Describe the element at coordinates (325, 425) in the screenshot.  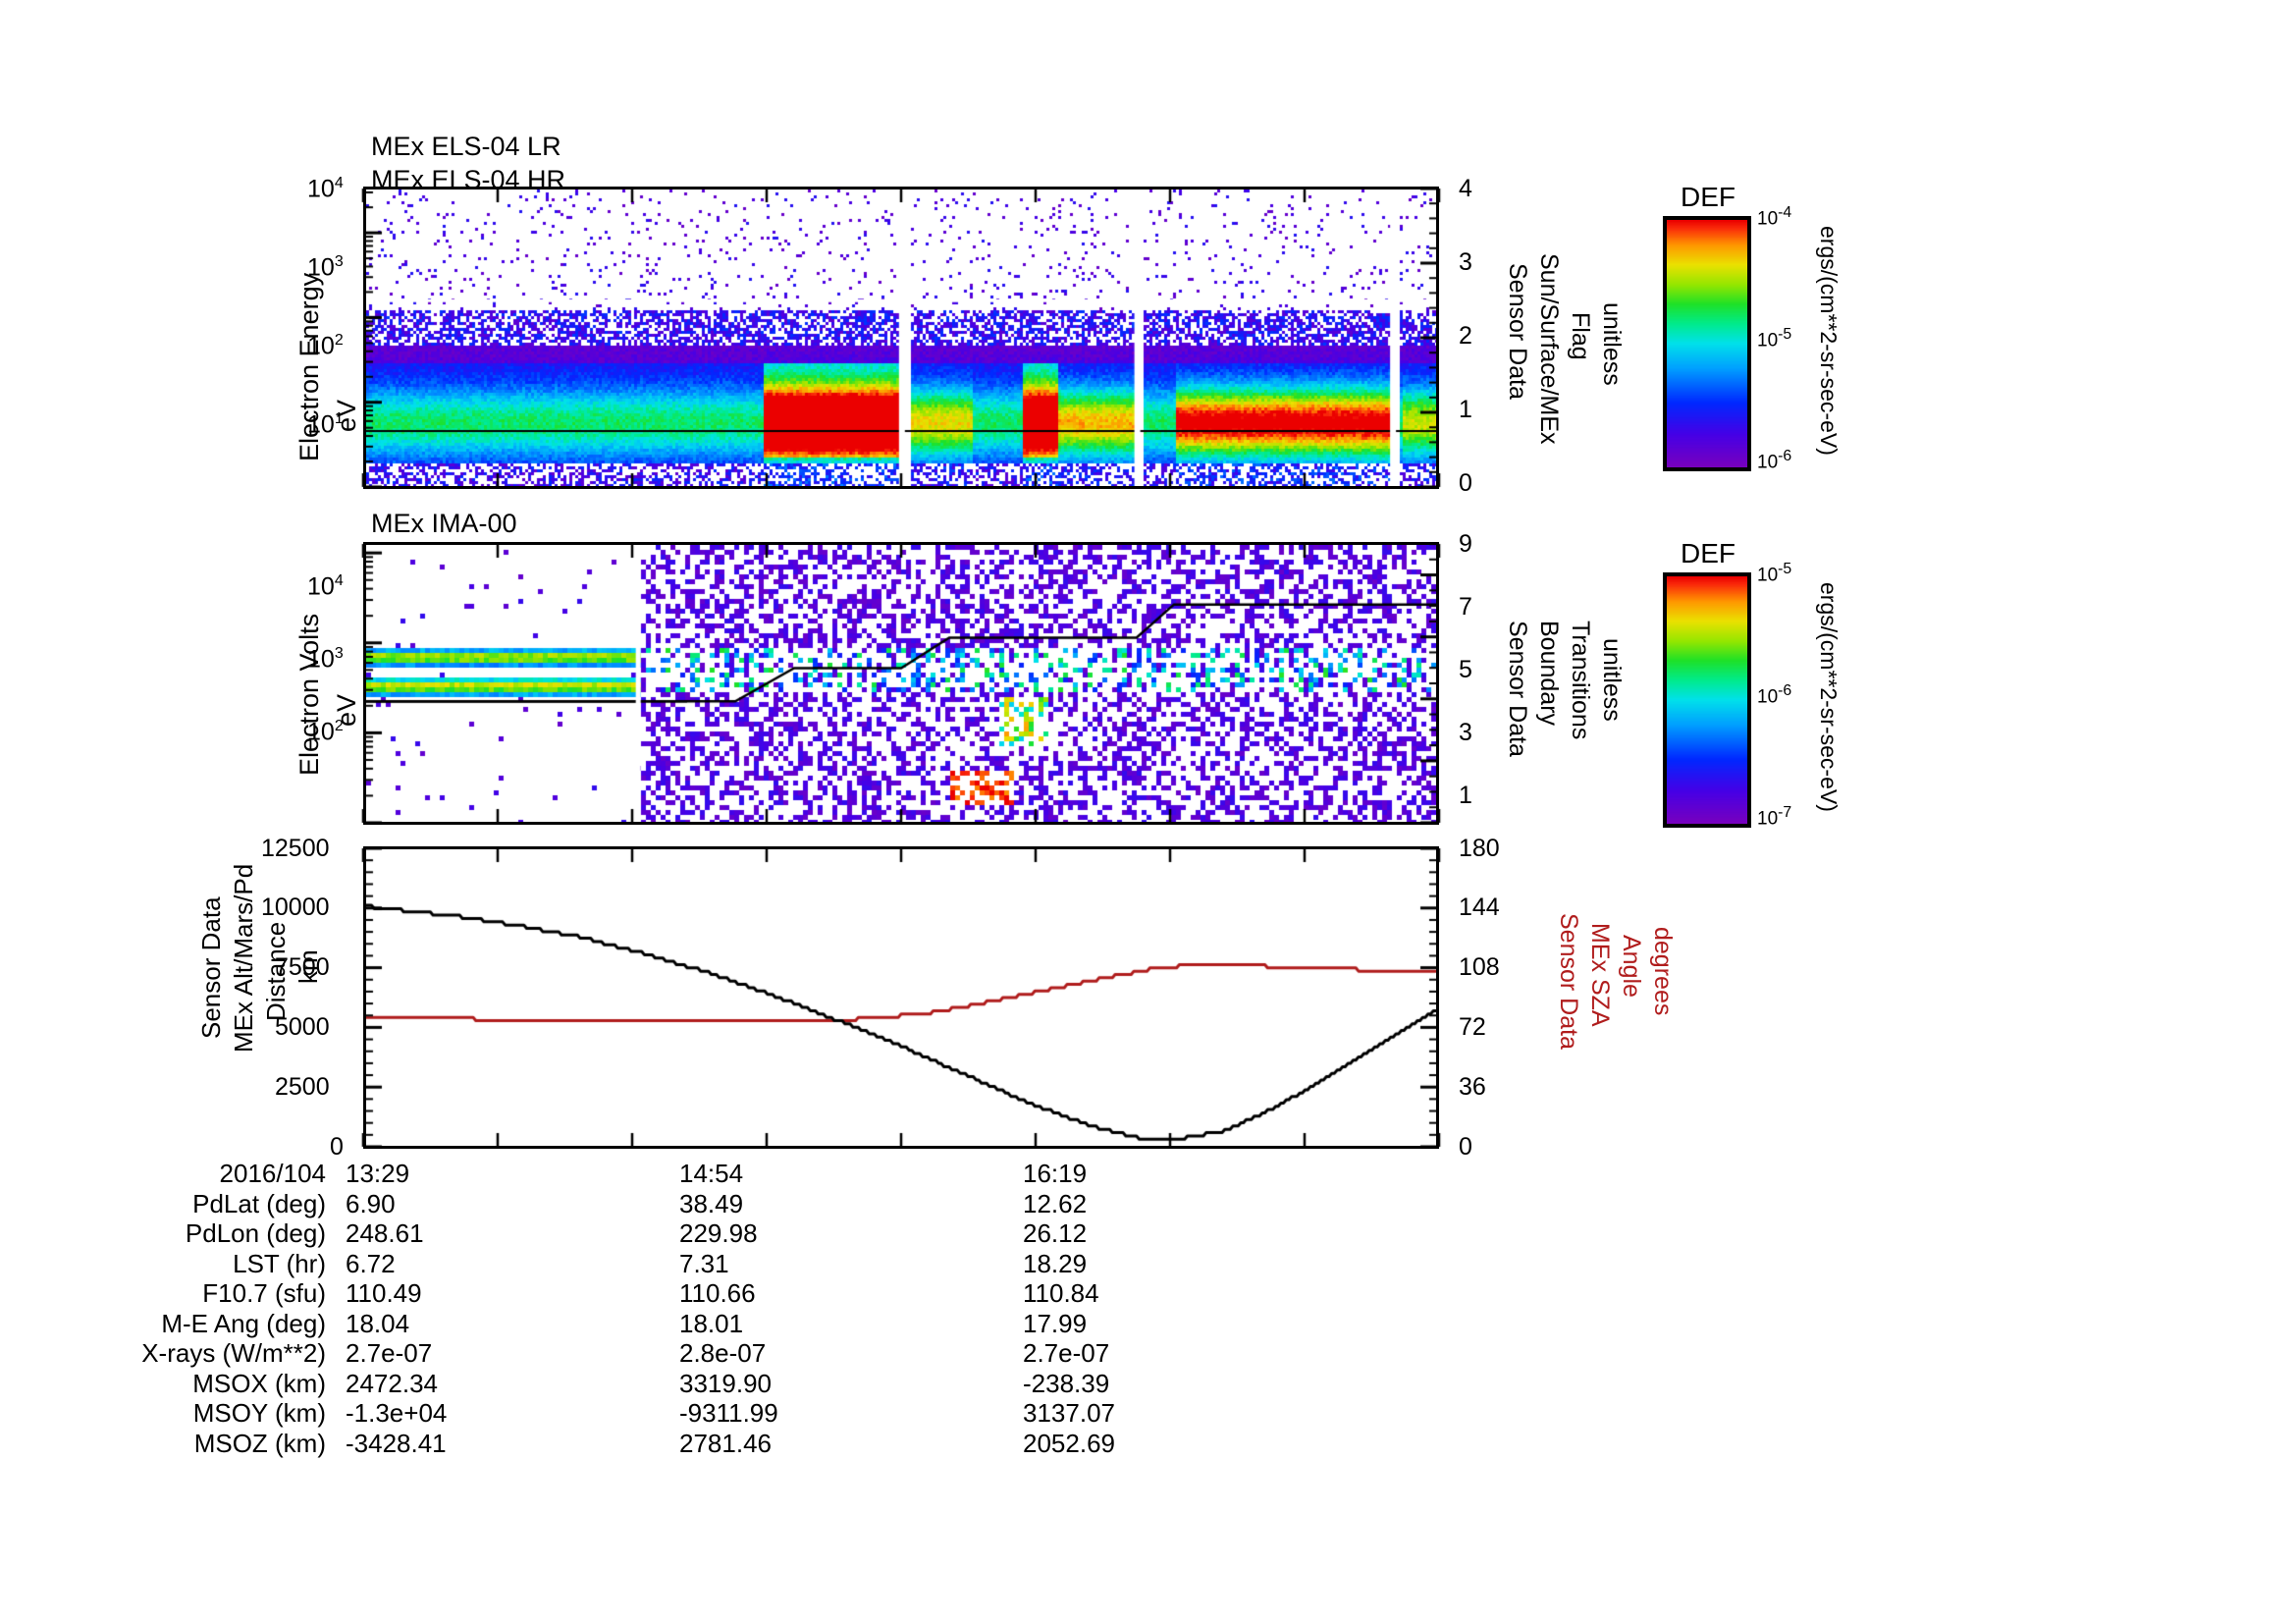
I see `panel1-ytick-1: 101` at that location.